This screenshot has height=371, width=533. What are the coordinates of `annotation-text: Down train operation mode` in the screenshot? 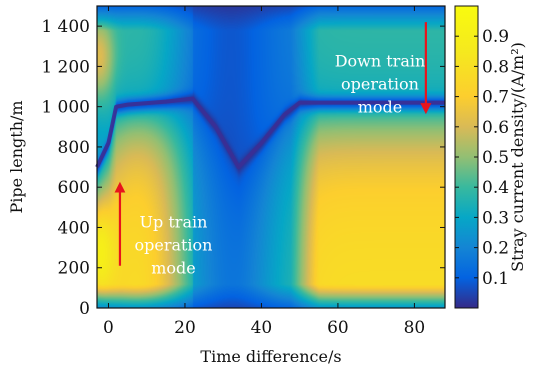 It's located at (380, 83).